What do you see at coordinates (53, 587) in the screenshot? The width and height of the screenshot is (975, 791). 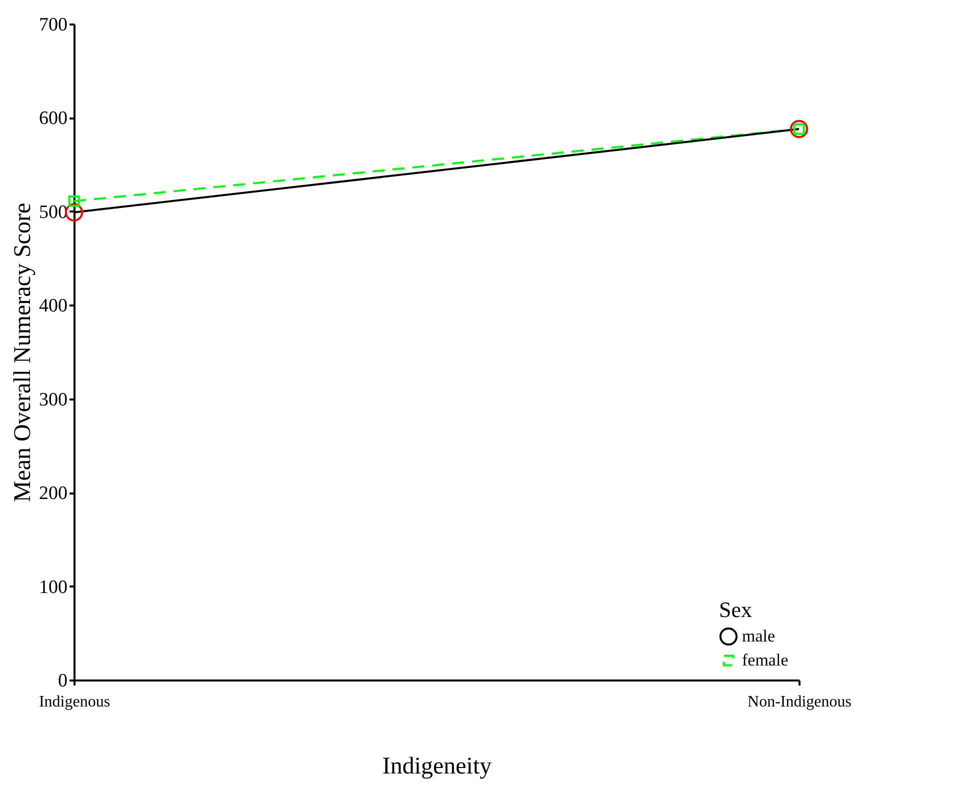 I see `y-tick-label: 100` at bounding box center [53, 587].